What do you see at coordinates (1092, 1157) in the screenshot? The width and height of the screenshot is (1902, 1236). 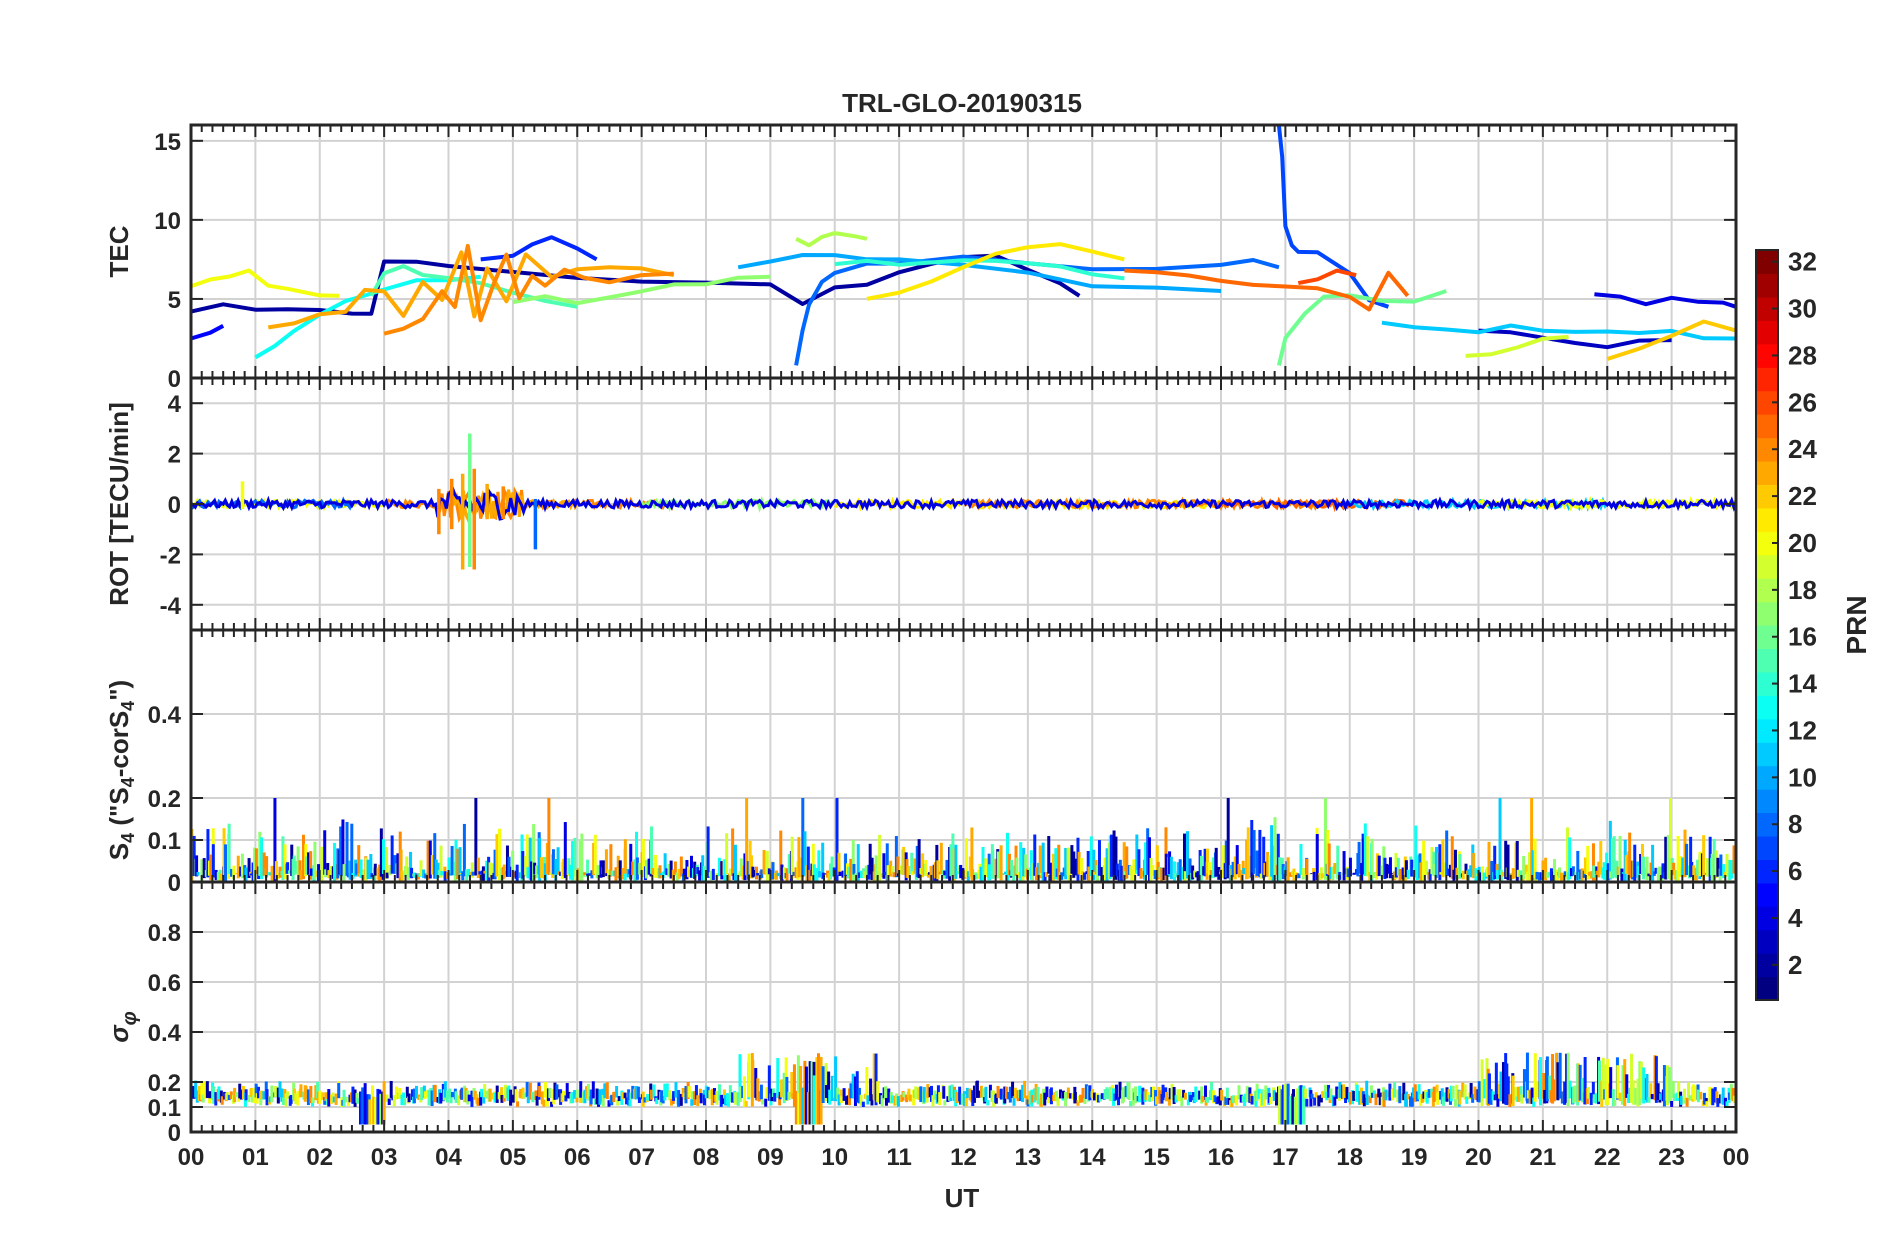 I see `x-tick-label: 14` at bounding box center [1092, 1157].